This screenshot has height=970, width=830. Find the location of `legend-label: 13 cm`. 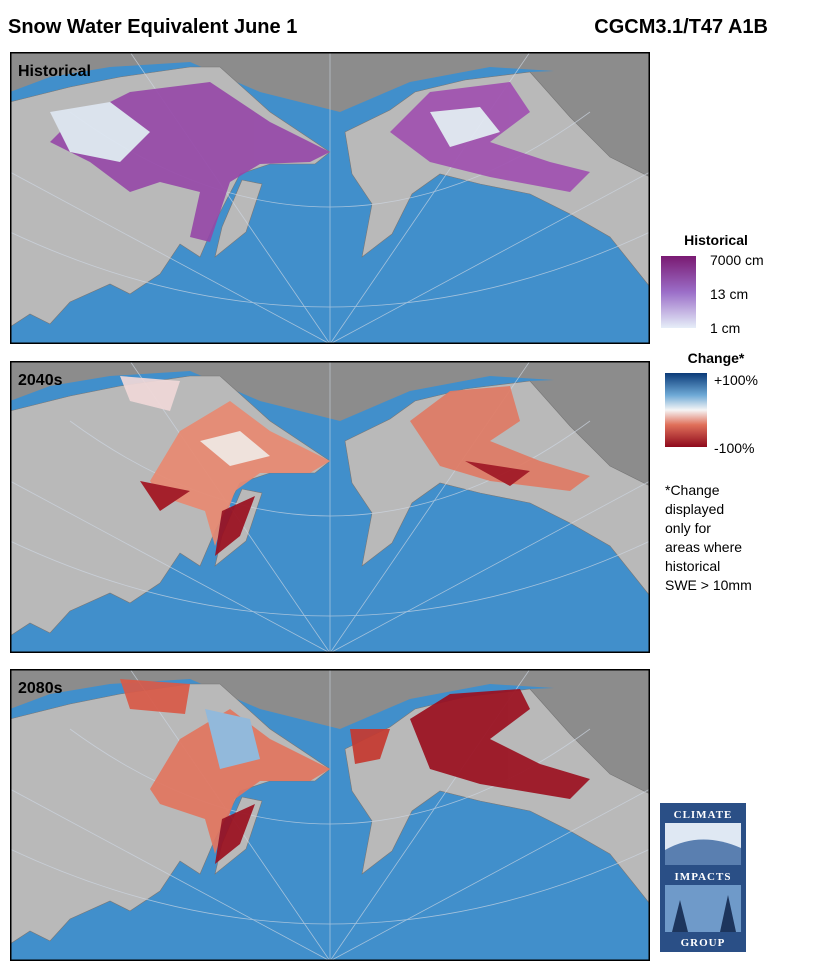

legend-label: 13 cm is located at coordinates (729, 294).